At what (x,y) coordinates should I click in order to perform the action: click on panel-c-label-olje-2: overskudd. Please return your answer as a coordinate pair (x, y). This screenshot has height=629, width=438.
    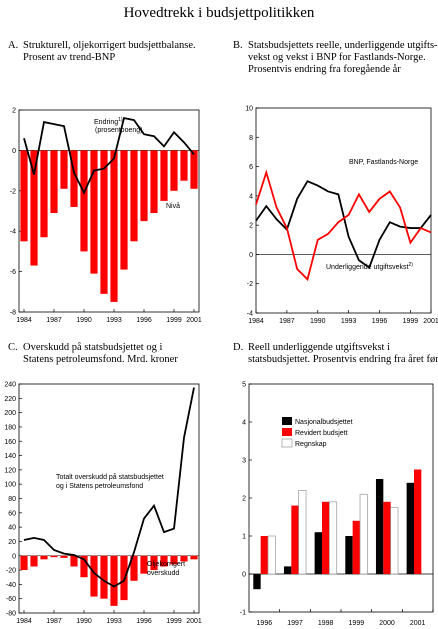
    Looking at the image, I should click on (163, 573).